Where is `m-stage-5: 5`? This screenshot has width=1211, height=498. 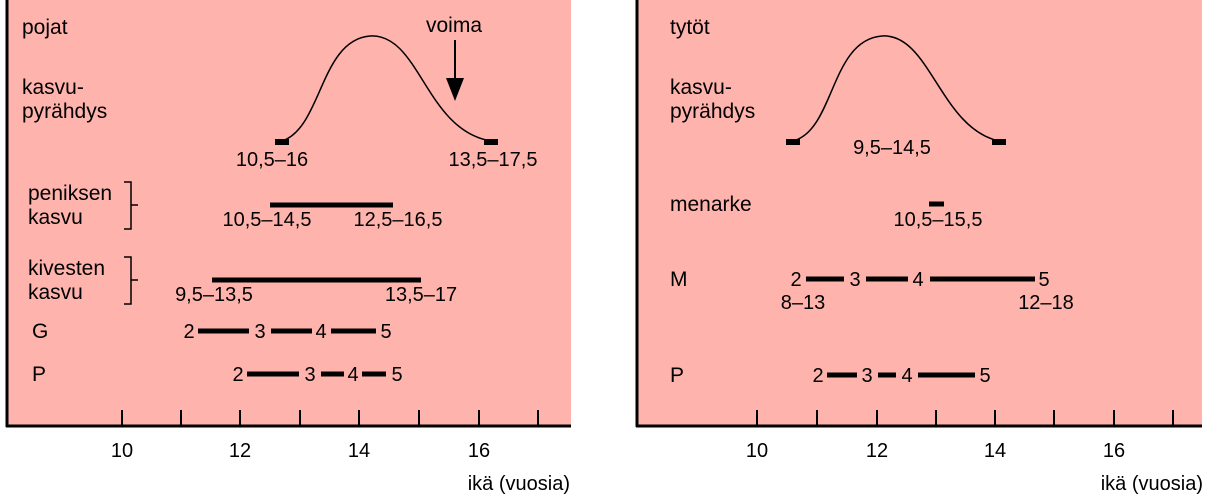
m-stage-5: 5 is located at coordinates (1043, 280).